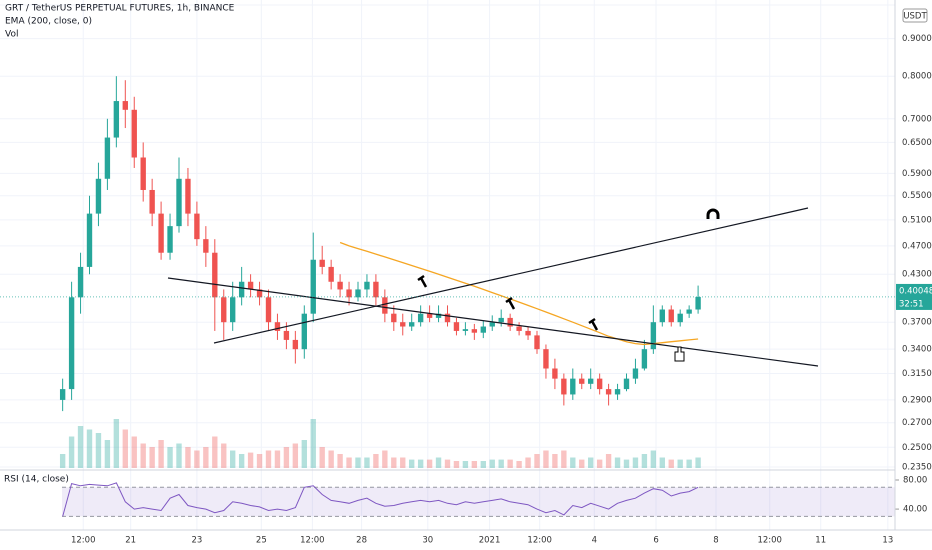 The image size is (932, 550). Describe the element at coordinates (594, 541) in the screenshot. I see `x-tick-label: 4` at that location.